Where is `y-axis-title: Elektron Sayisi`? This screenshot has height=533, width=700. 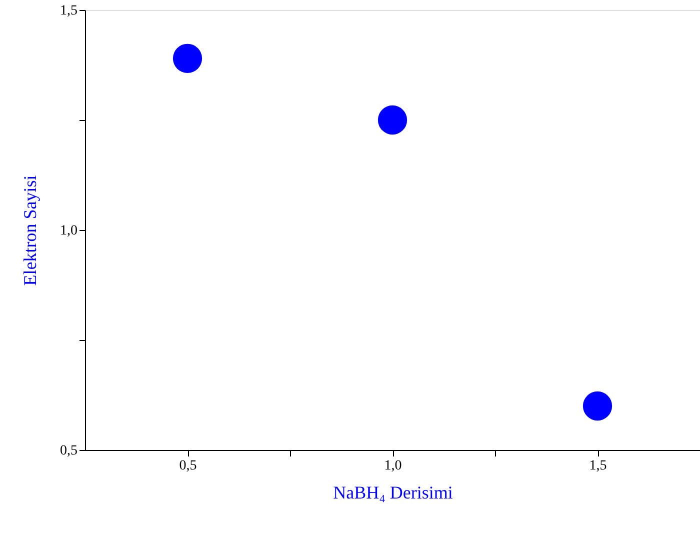 y-axis-title: Elektron Sayisi is located at coordinates (30, 230).